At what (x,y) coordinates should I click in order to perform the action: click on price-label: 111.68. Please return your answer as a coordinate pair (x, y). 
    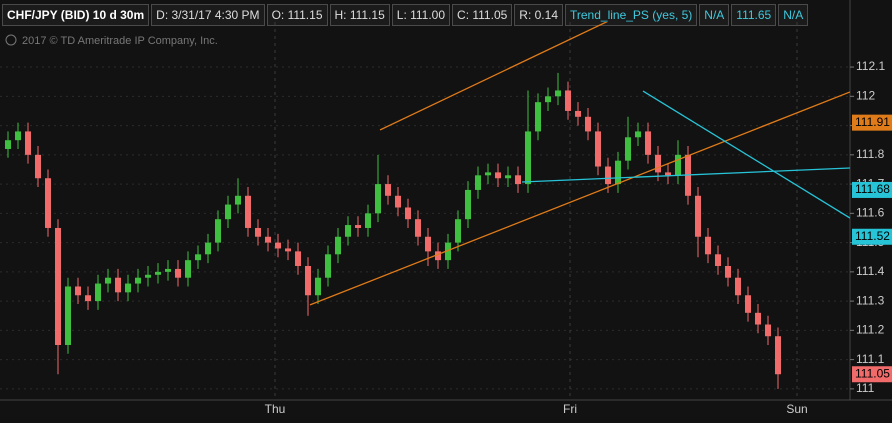
    Looking at the image, I should click on (872, 189).